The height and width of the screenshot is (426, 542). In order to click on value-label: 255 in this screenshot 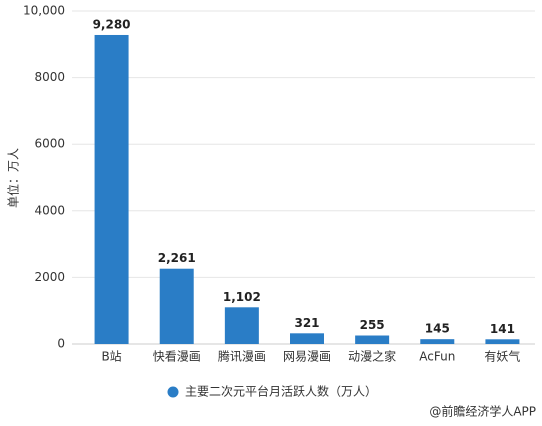, I will do `click(372, 325)`.